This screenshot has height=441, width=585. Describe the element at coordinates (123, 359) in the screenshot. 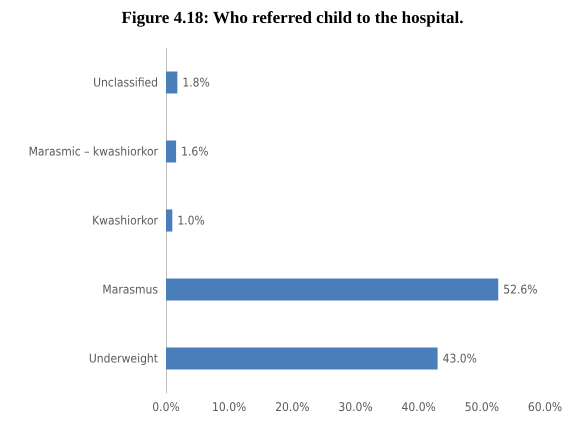

I see `y-tick-label: Underweight` at that location.